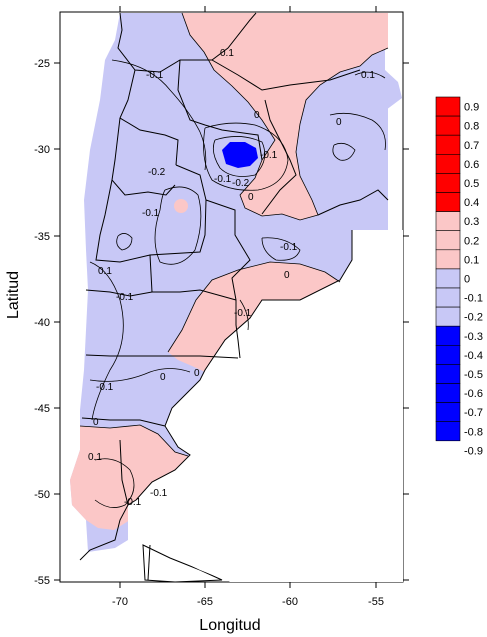  What do you see at coordinates (13, 295) in the screenshot?
I see `y-axis-title: Latitud` at bounding box center [13, 295].